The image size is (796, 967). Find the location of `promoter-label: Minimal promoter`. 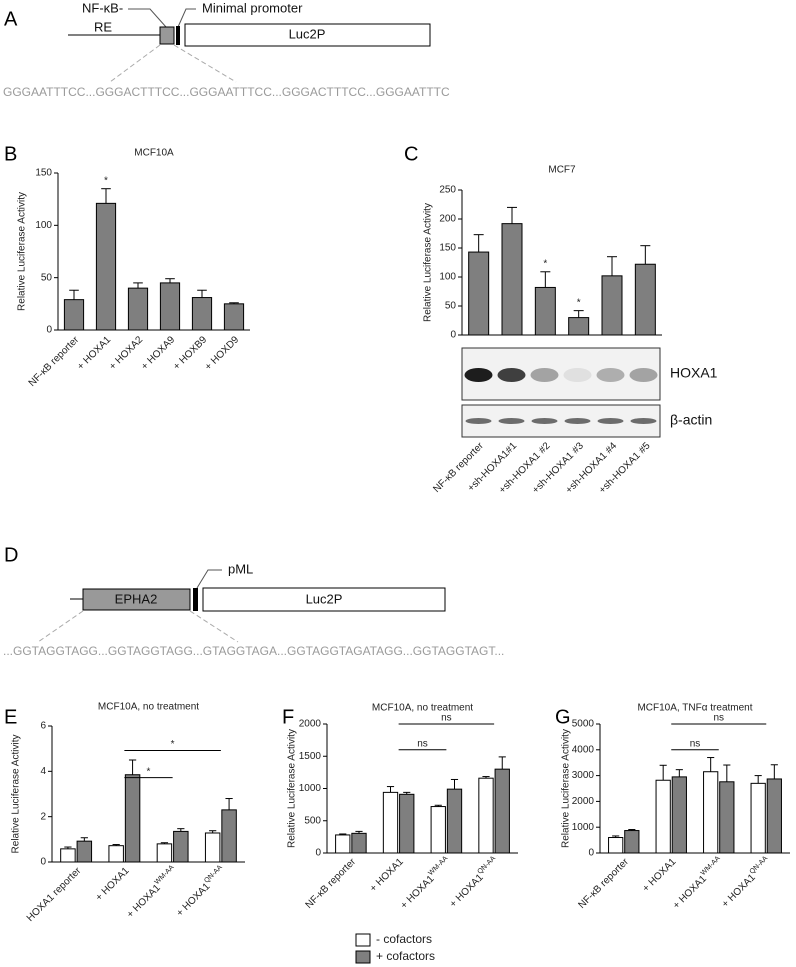

promoter-label: Minimal promoter is located at coordinates (252, 7).